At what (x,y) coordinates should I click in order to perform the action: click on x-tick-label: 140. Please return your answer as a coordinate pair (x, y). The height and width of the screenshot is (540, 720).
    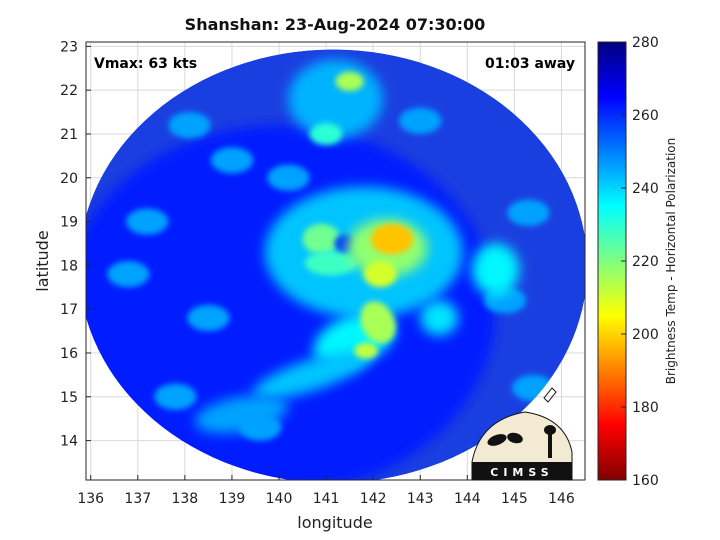
    Looking at the image, I should click on (279, 499).